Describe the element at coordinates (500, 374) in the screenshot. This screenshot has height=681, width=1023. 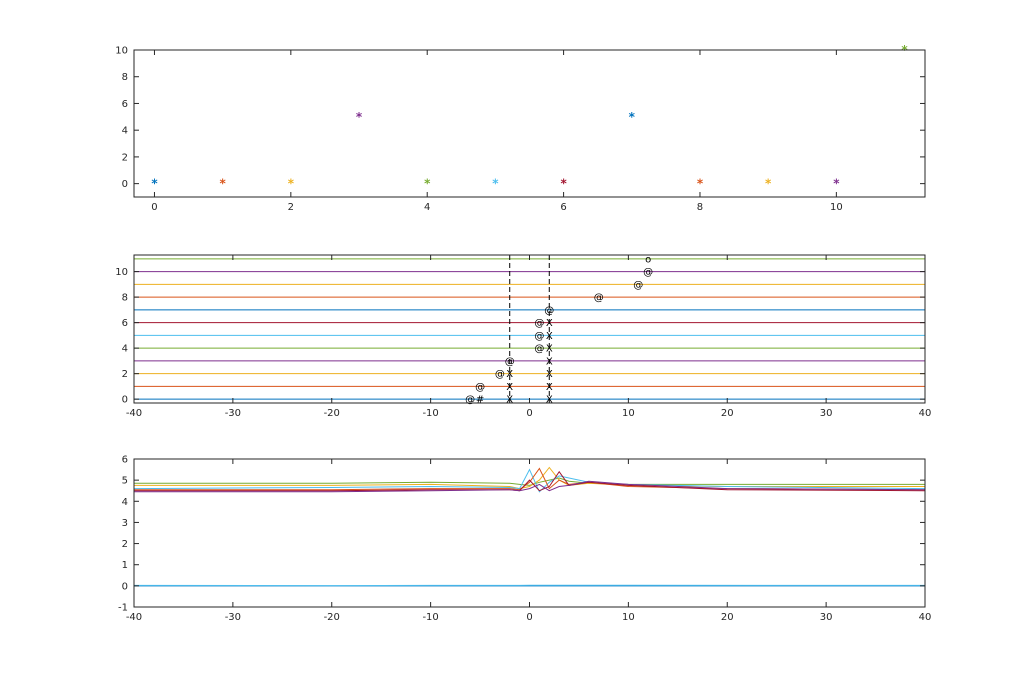
I see `symbol-mark-8: @` at that location.